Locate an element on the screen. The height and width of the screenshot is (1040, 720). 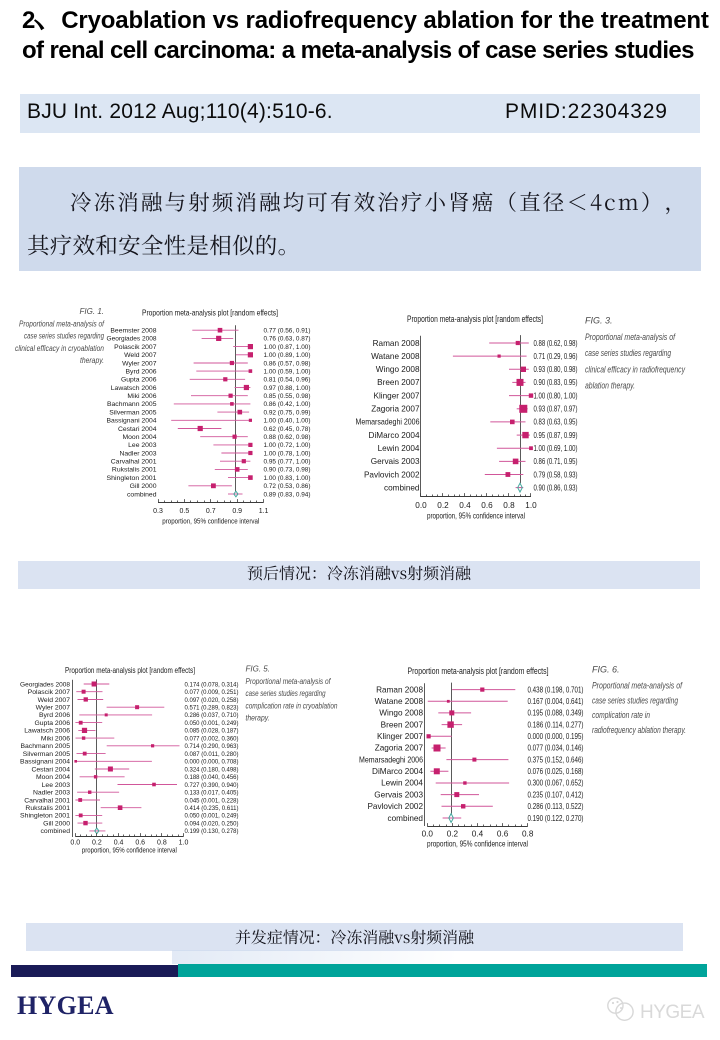
svg-text: Bachmann 2005 is located at coordinates (45, 746).